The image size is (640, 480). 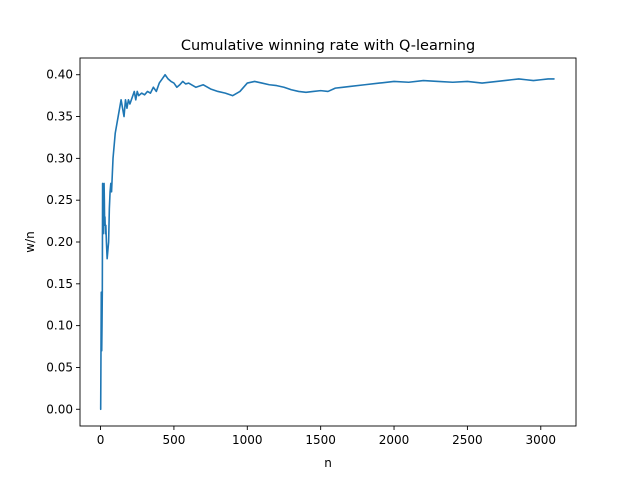 What do you see at coordinates (394, 440) in the screenshot?
I see `x-tick-label: 2000` at bounding box center [394, 440].